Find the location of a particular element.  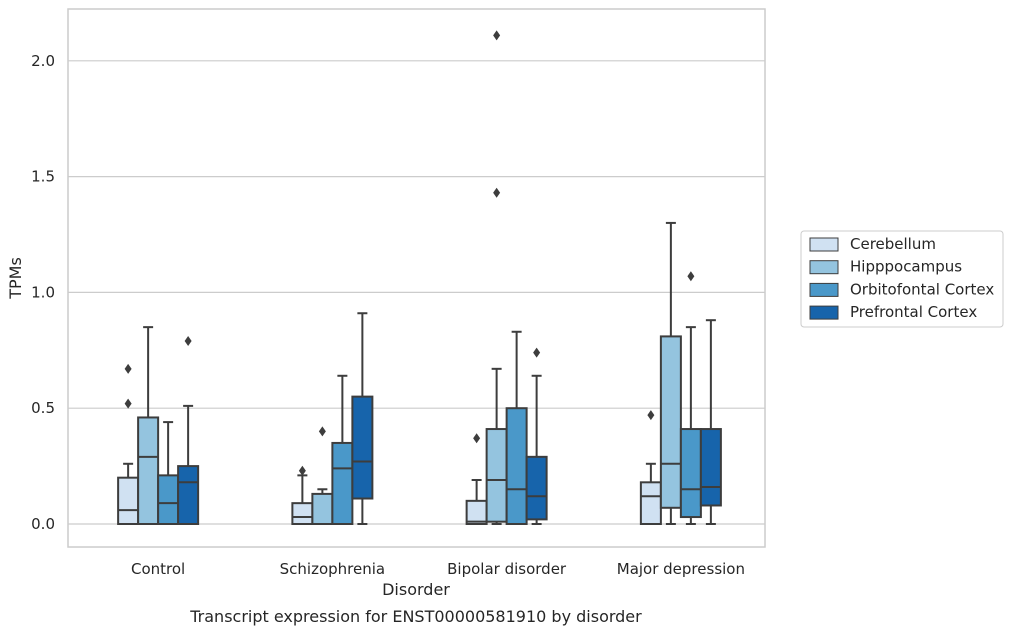

y-tick-label: 1.0 is located at coordinates (43, 292).